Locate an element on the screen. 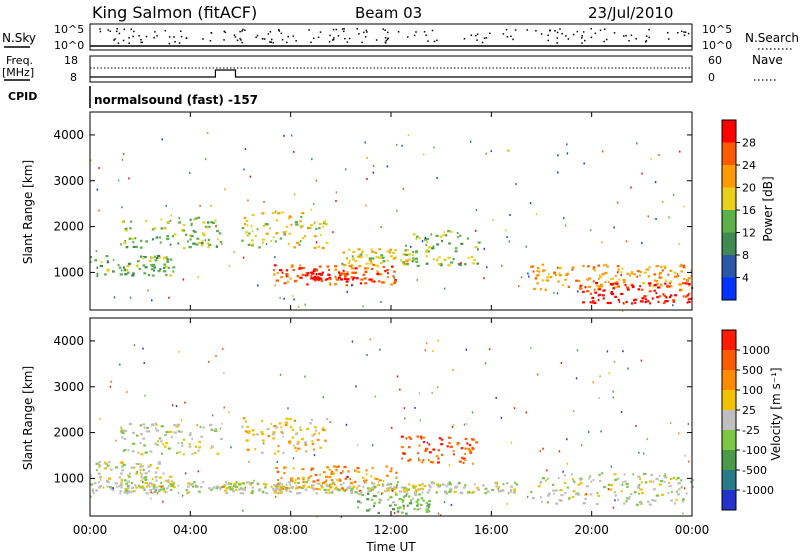 The image size is (800, 554). velocity-colorbar-label: Velocity [m s⁻¹] is located at coordinates (776, 413).